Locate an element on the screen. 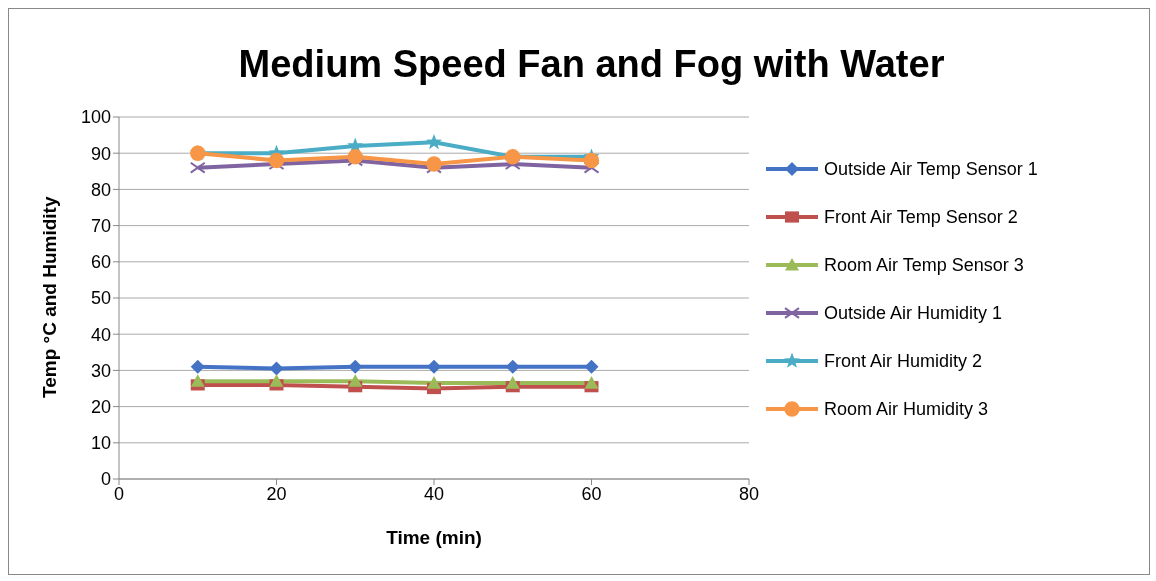 The image size is (1156, 581). y-tick-label: 100 is located at coordinates (95, 117).